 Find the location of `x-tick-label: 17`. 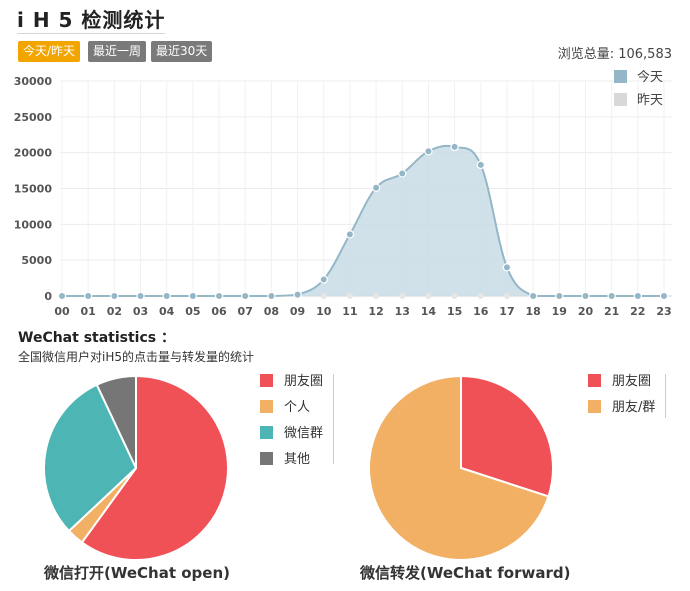

x-tick-label: 17 is located at coordinates (506, 311).